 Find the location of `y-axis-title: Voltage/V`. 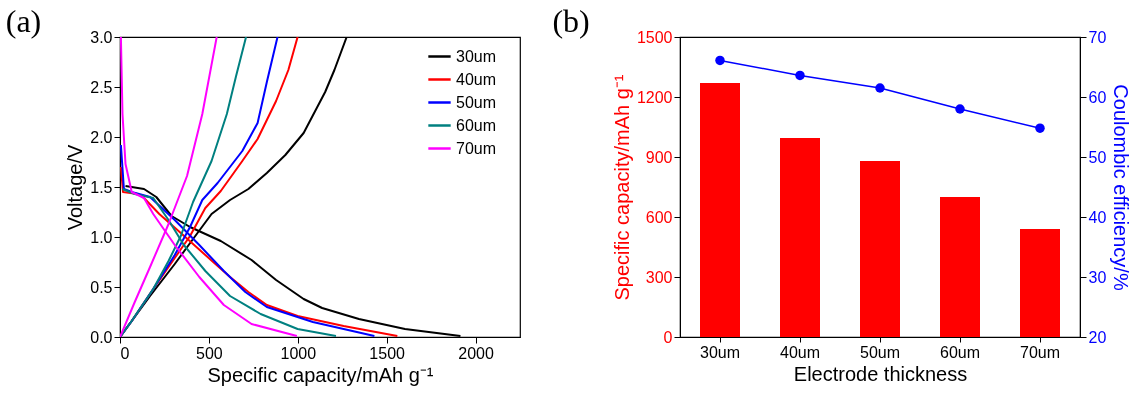

y-axis-title: Voltage/V is located at coordinates (75, 187).